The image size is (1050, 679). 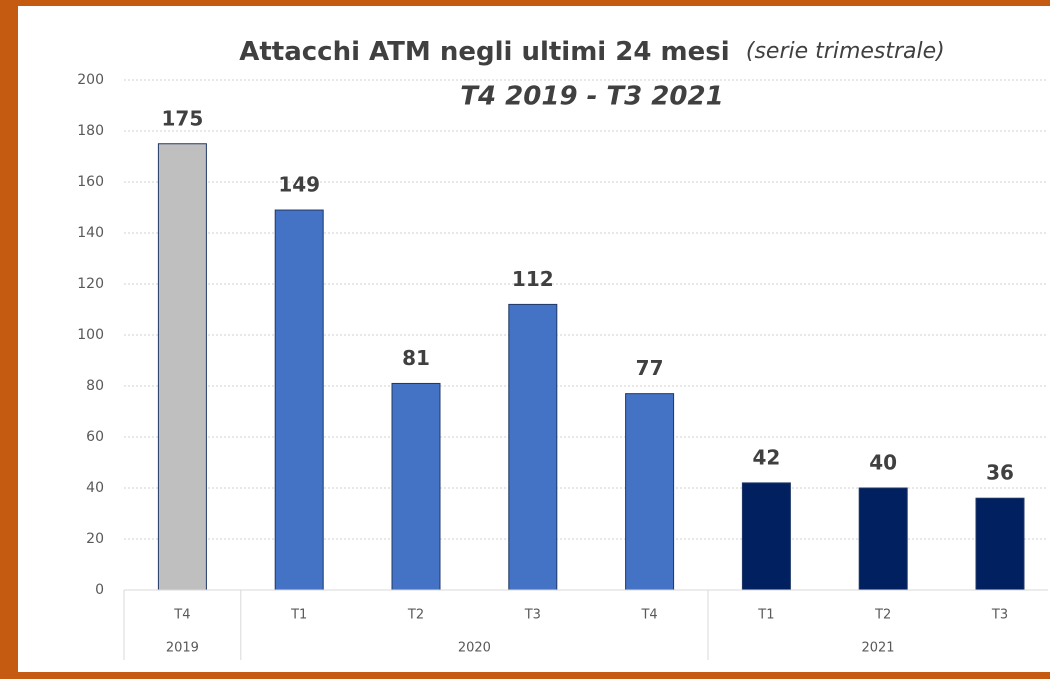 I want to click on chart-subtitle: T4 2019 - T3 2021, so click(x=591, y=97).